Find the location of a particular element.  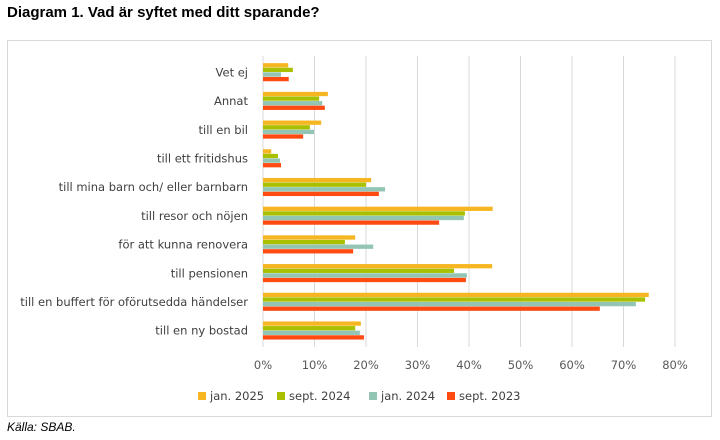

x-tick-label: 10% is located at coordinates (315, 365).